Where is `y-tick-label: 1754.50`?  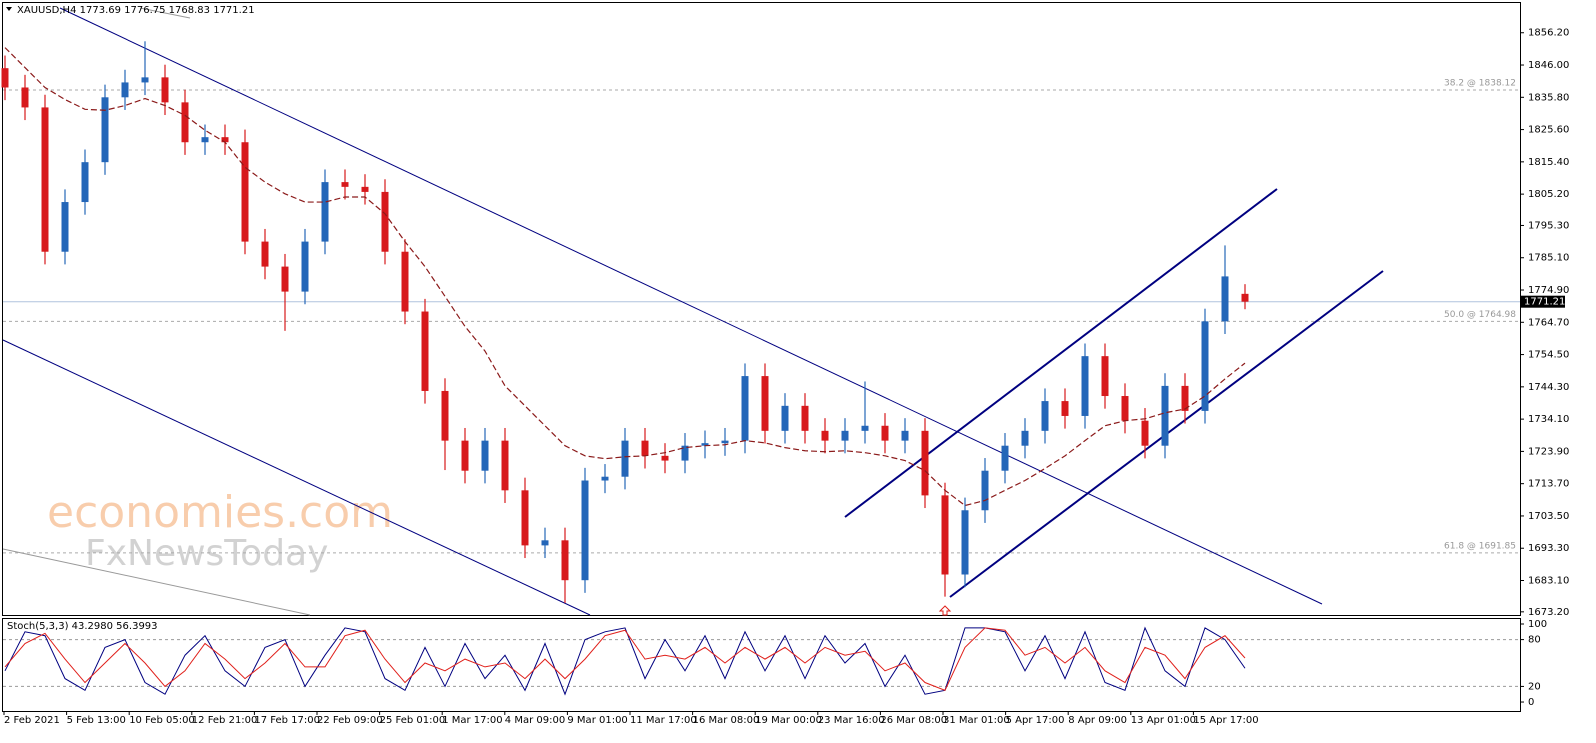 y-tick-label: 1754.50 is located at coordinates (1548, 355).